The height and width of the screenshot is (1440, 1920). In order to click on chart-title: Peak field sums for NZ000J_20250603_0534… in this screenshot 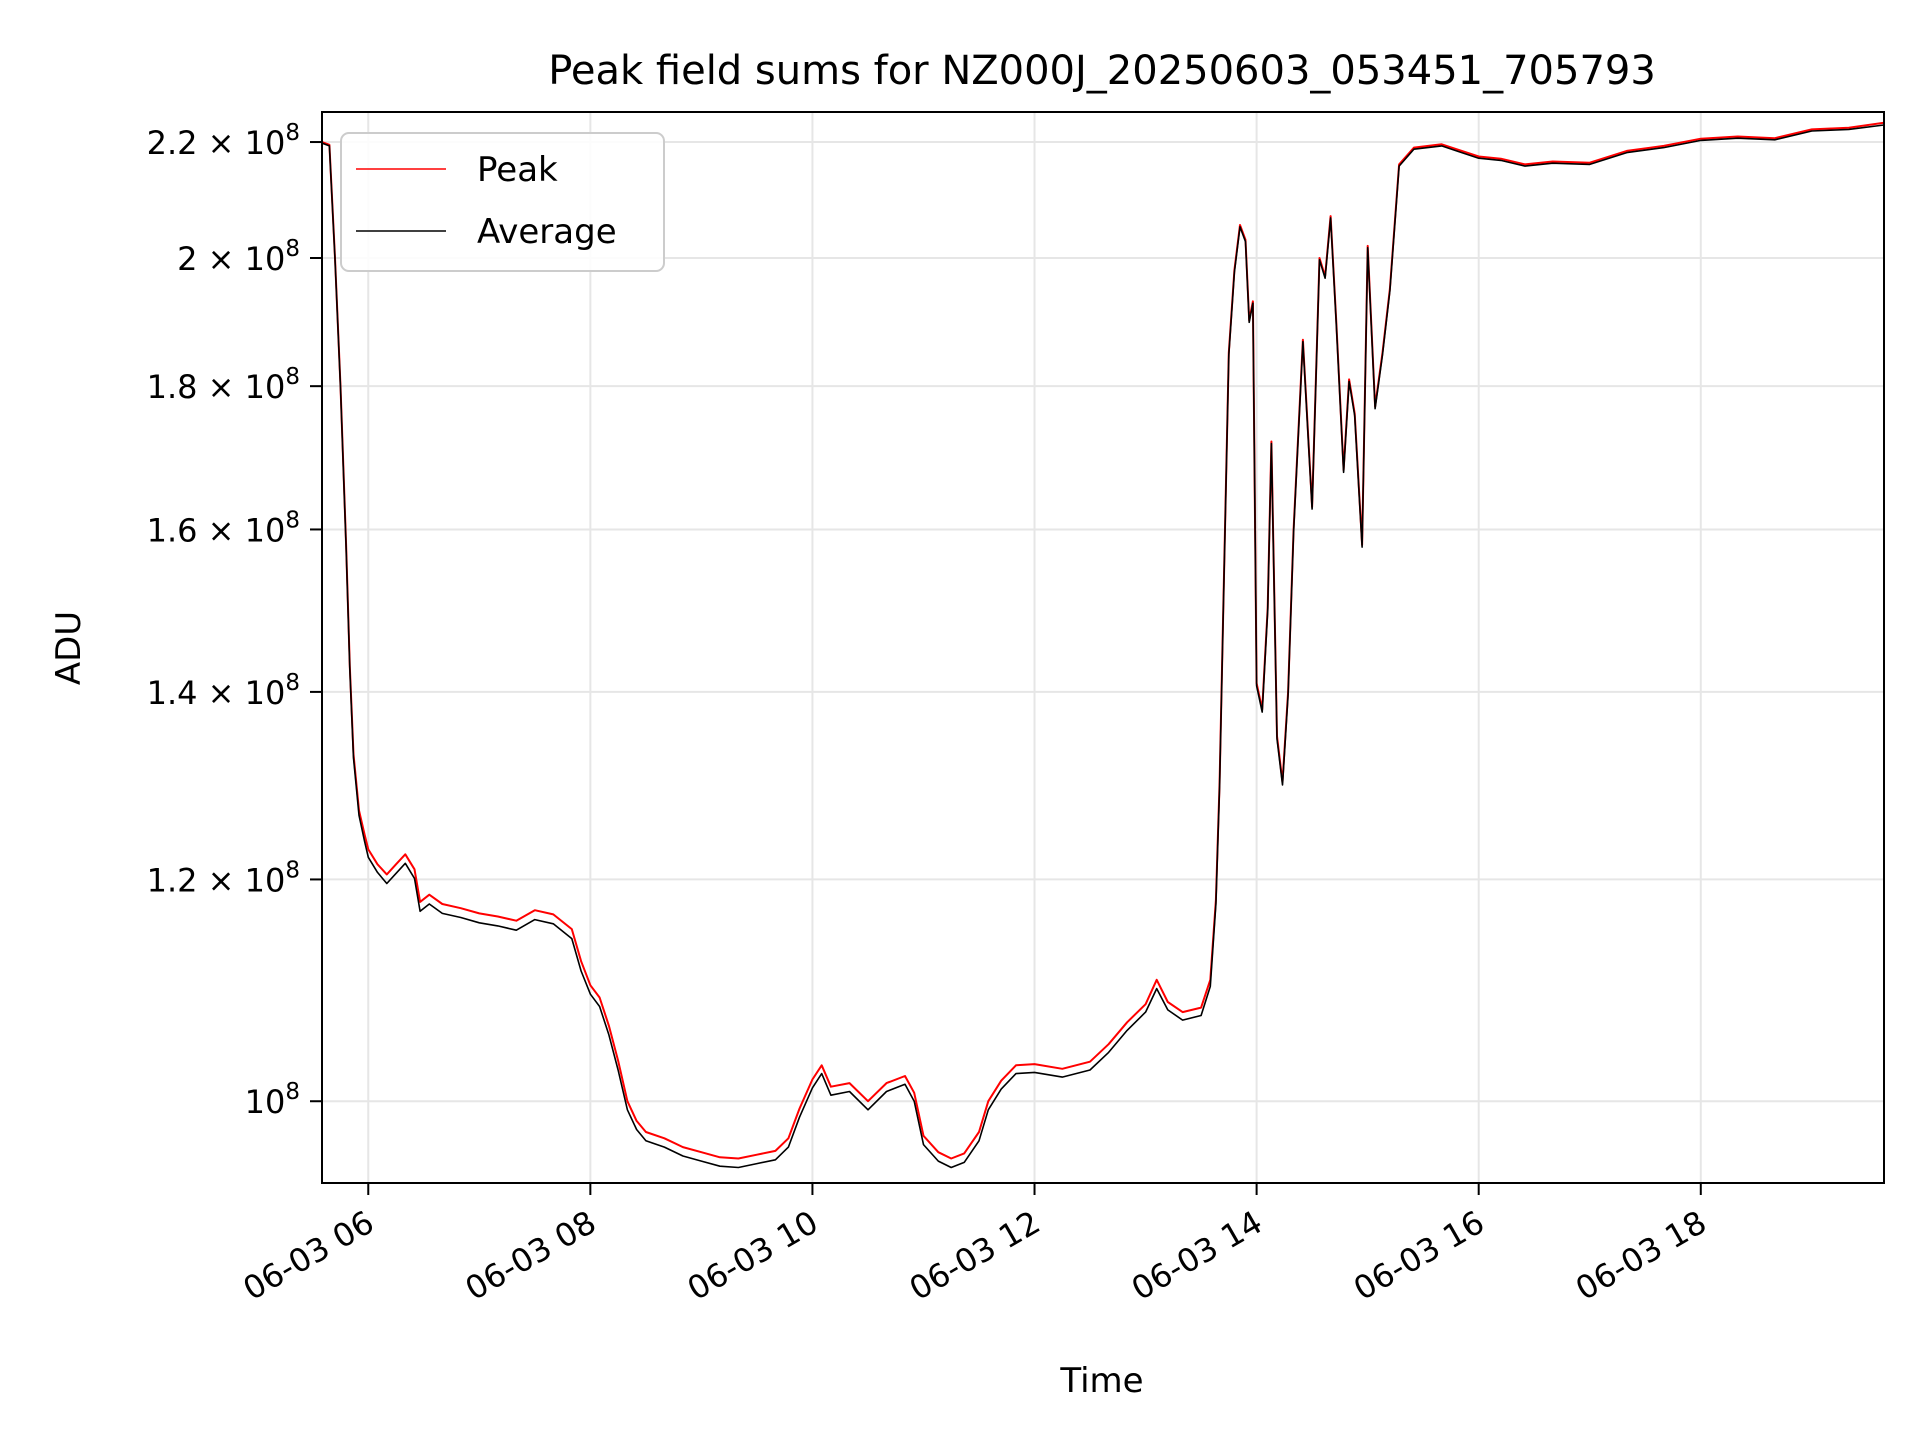, I will do `click(1102, 71)`.